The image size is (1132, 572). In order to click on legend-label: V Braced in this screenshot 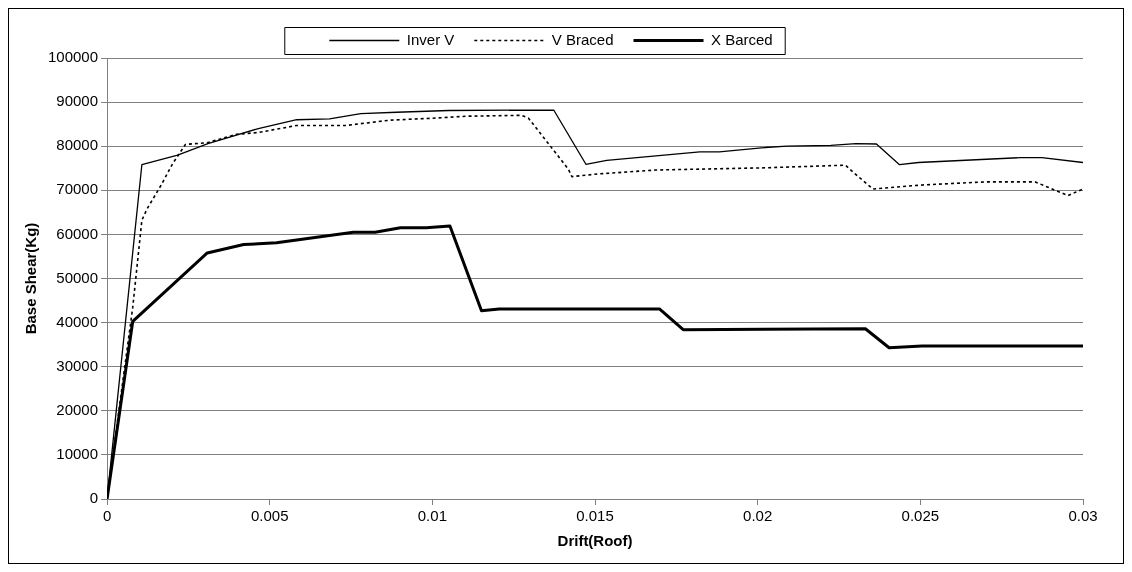, I will do `click(582, 39)`.